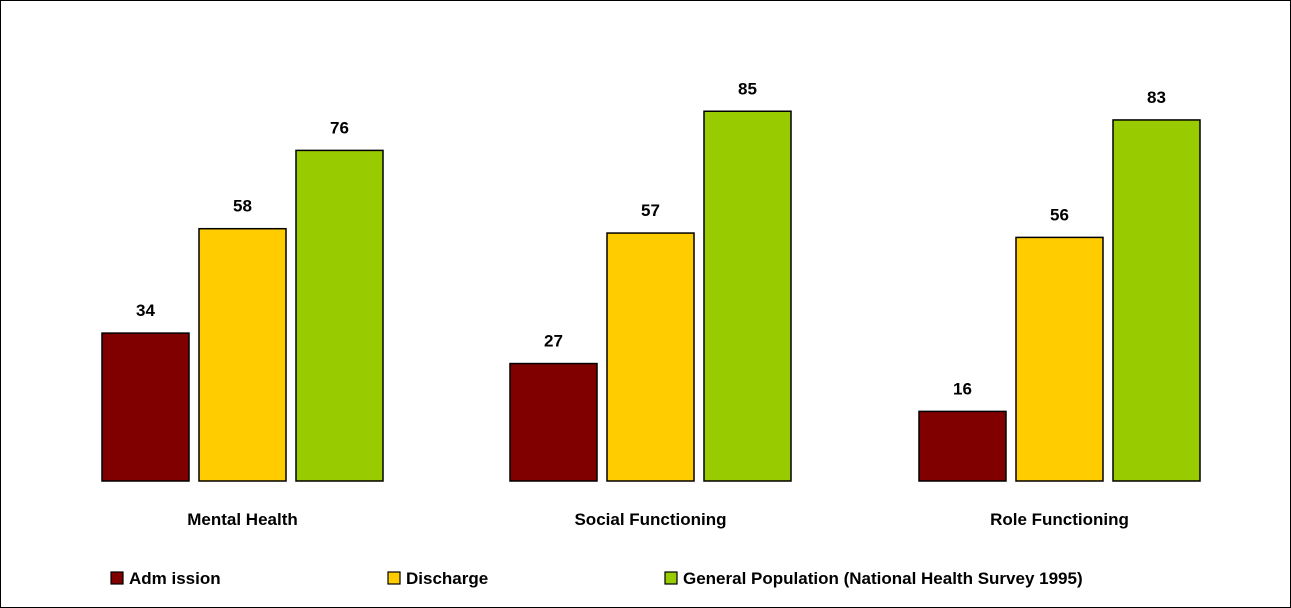 The width and height of the screenshot is (1291, 608). I want to click on value-label-3-3: 83, so click(1156, 97).